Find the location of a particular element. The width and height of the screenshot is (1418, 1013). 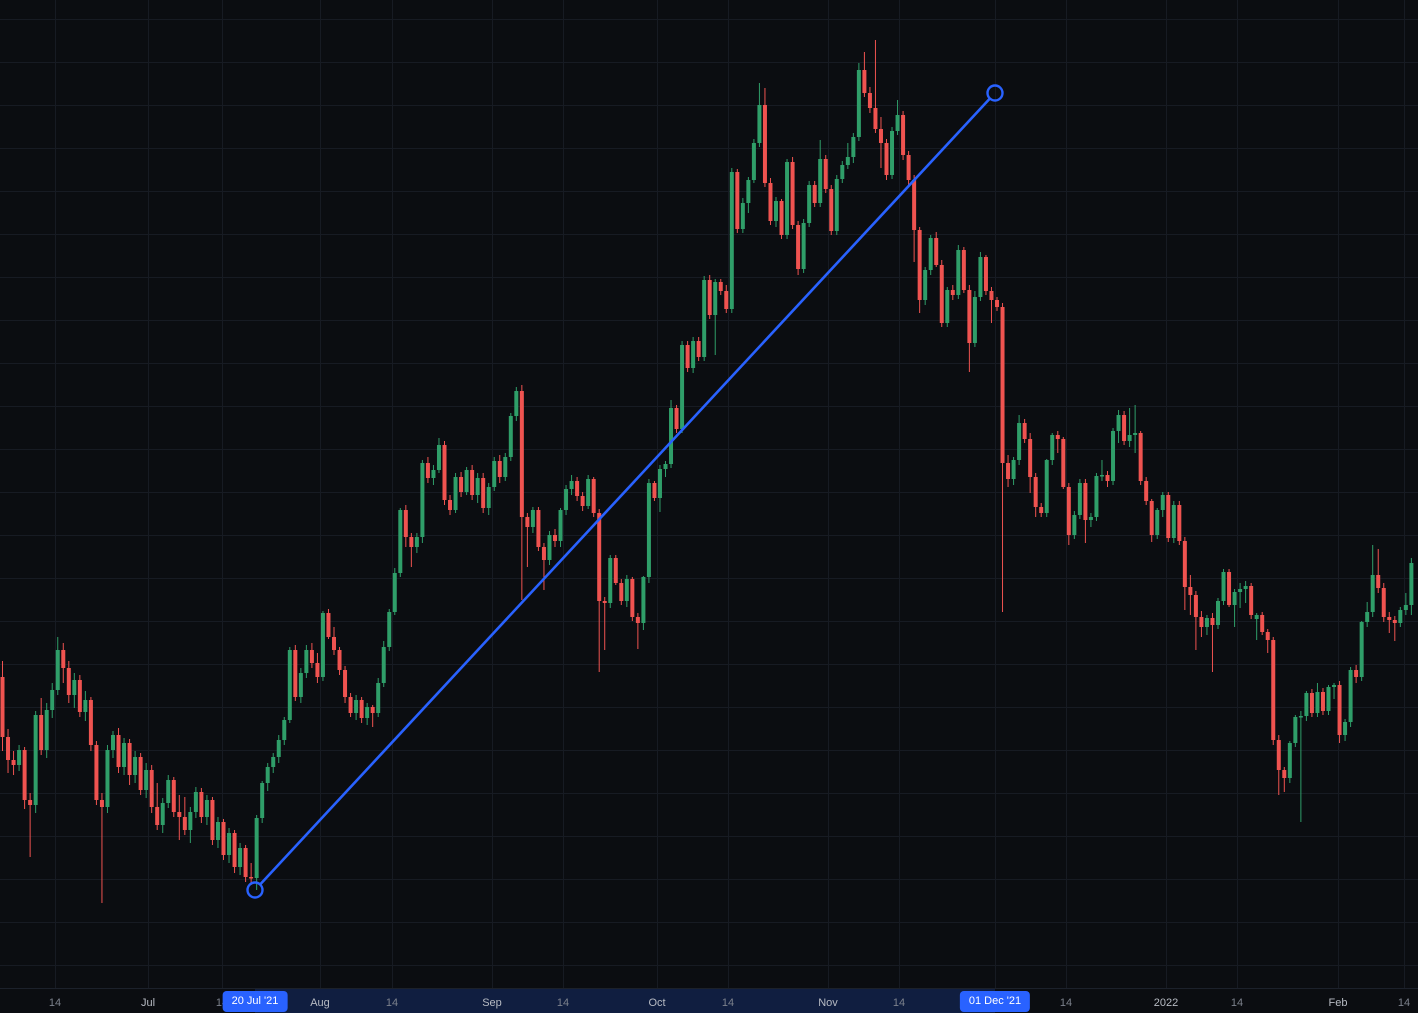

time-axis: 14Jul14Aug14Sep14Oct14Nov1414202214Feb14 is located at coordinates (709, 1000).